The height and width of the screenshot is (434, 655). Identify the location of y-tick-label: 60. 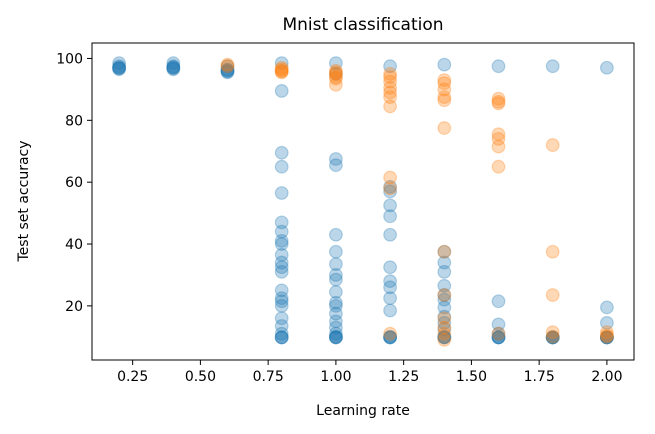
(74, 183).